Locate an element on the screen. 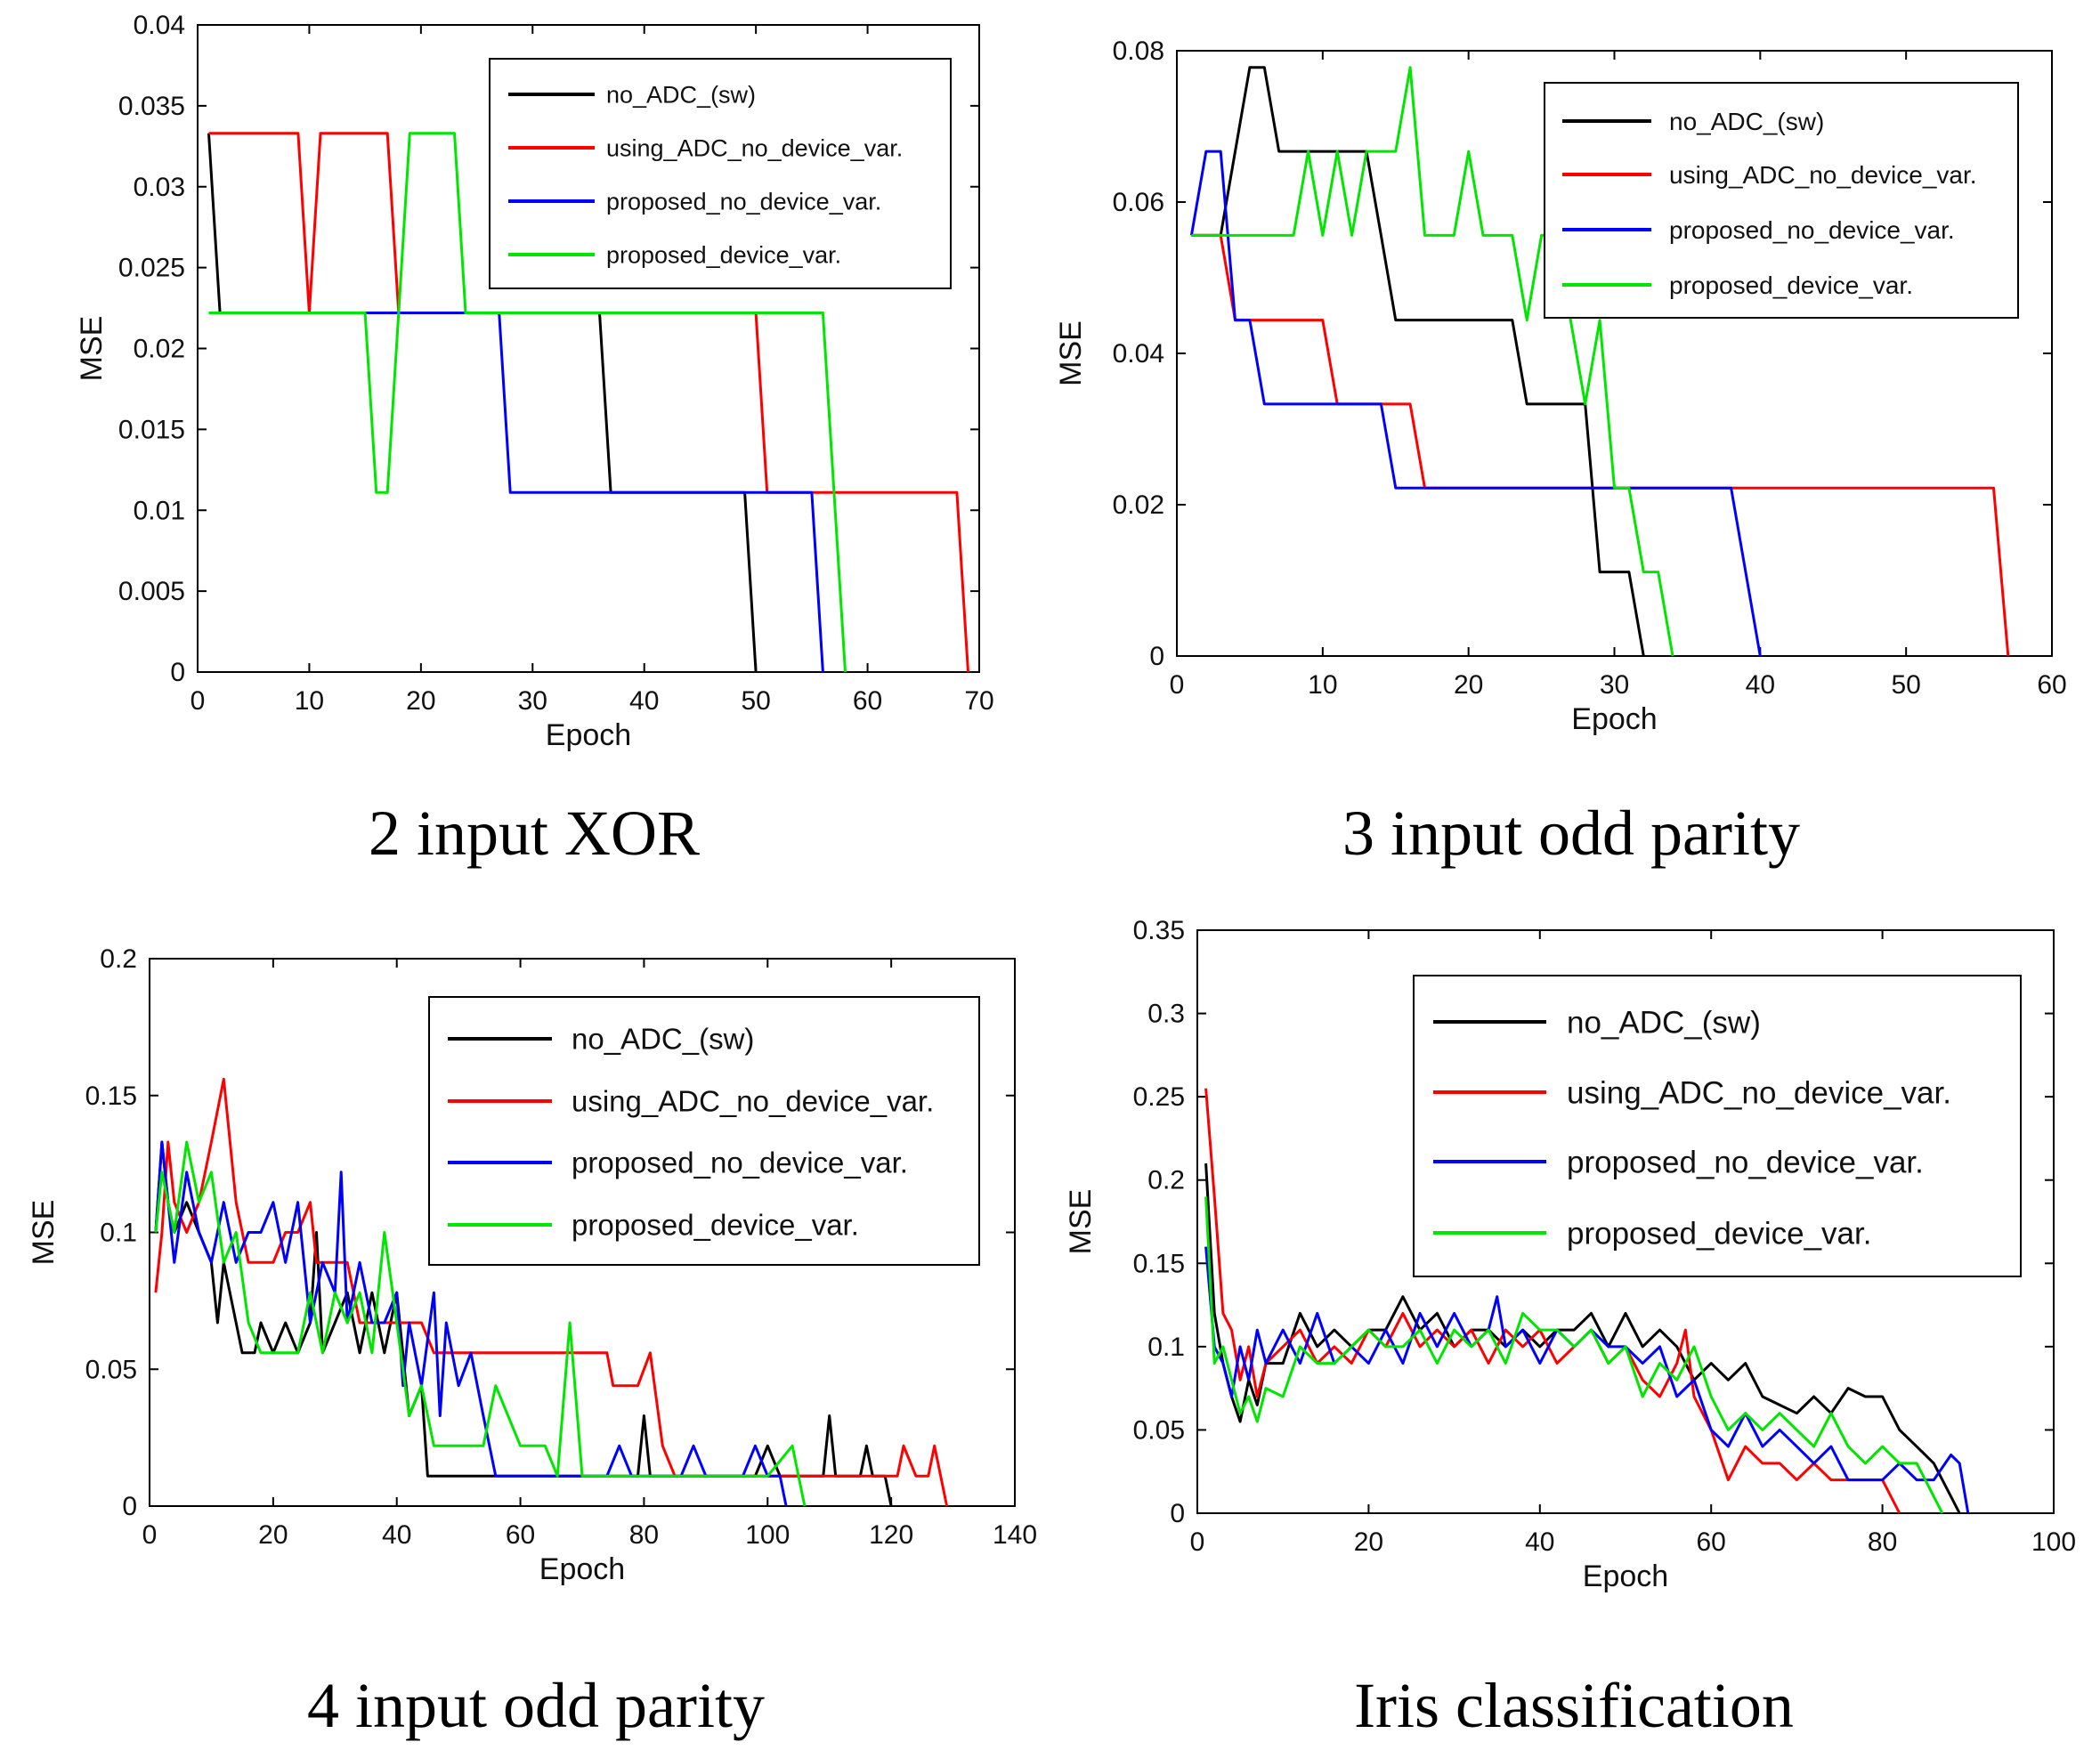  x-tick-label: 70 is located at coordinates (978, 701).